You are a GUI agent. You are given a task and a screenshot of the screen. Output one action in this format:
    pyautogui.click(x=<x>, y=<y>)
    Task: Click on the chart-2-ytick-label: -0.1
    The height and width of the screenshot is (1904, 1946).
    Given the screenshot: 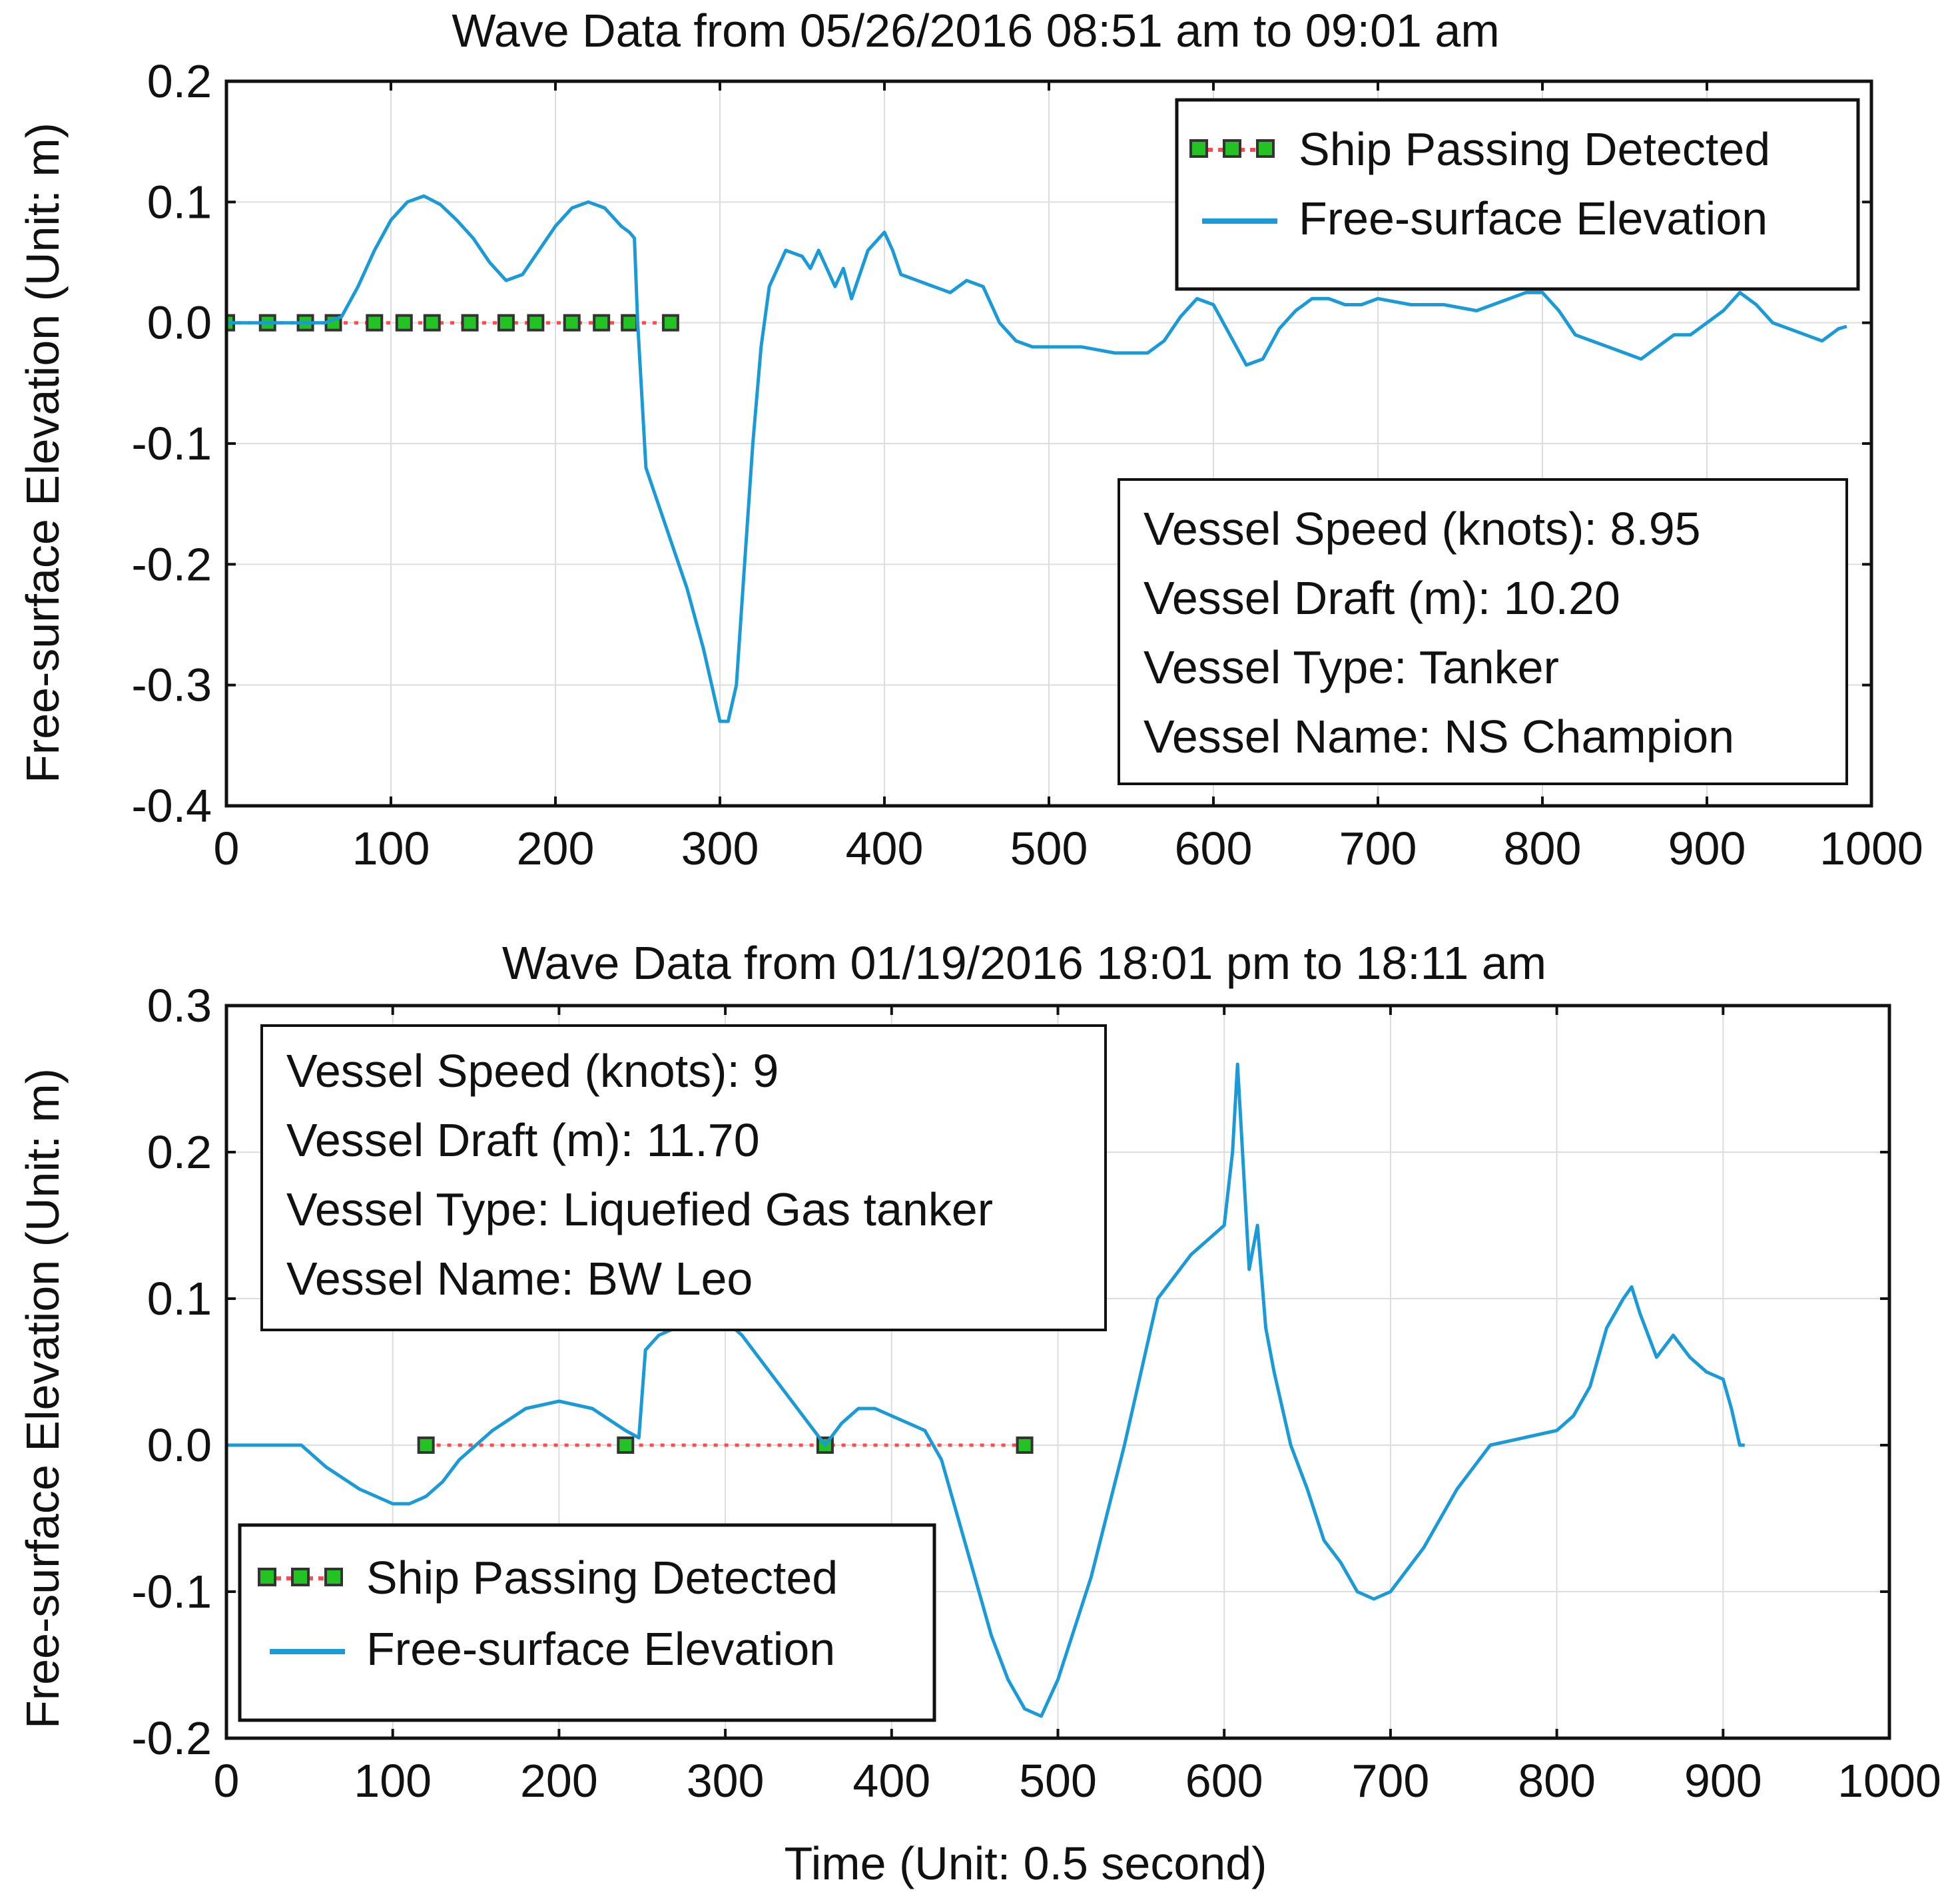 What is the action you would take?
    pyautogui.click(x=172, y=1592)
    